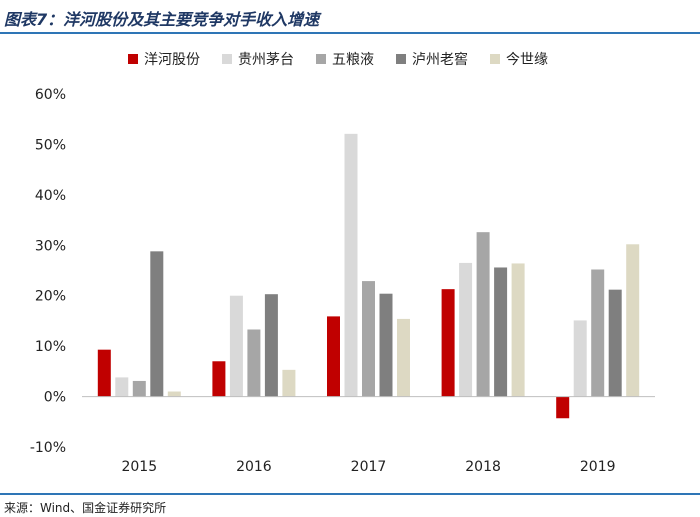  Describe the element at coordinates (50, 95) in the screenshot. I see `y-tick-label: 60%` at that location.